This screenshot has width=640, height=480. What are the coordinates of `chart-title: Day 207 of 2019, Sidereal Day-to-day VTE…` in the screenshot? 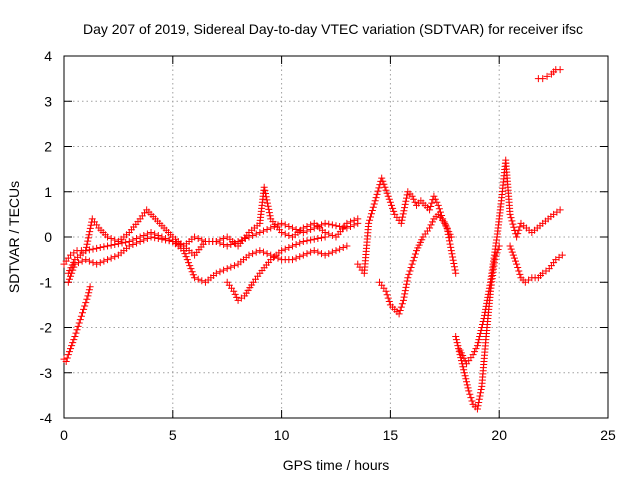 It's located at (333, 29).